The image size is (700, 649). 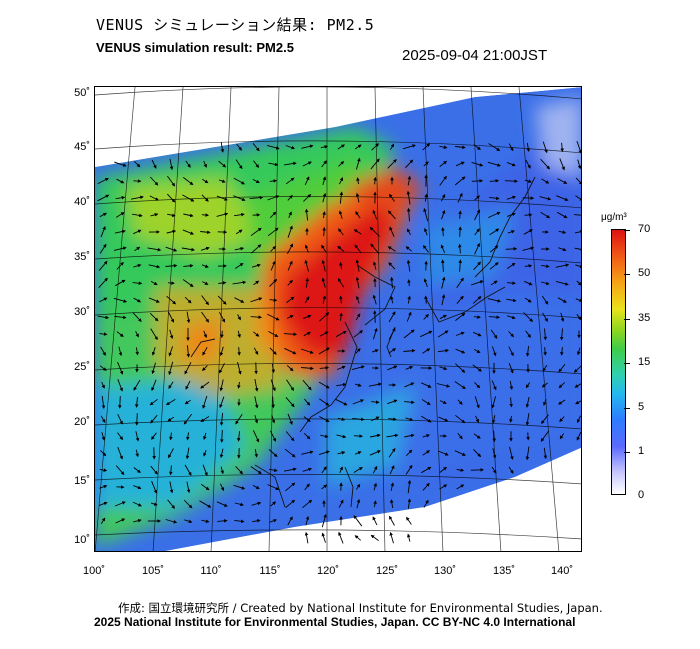 What do you see at coordinates (82, 202) in the screenshot?
I see `lat-label-40: 40˚` at bounding box center [82, 202].